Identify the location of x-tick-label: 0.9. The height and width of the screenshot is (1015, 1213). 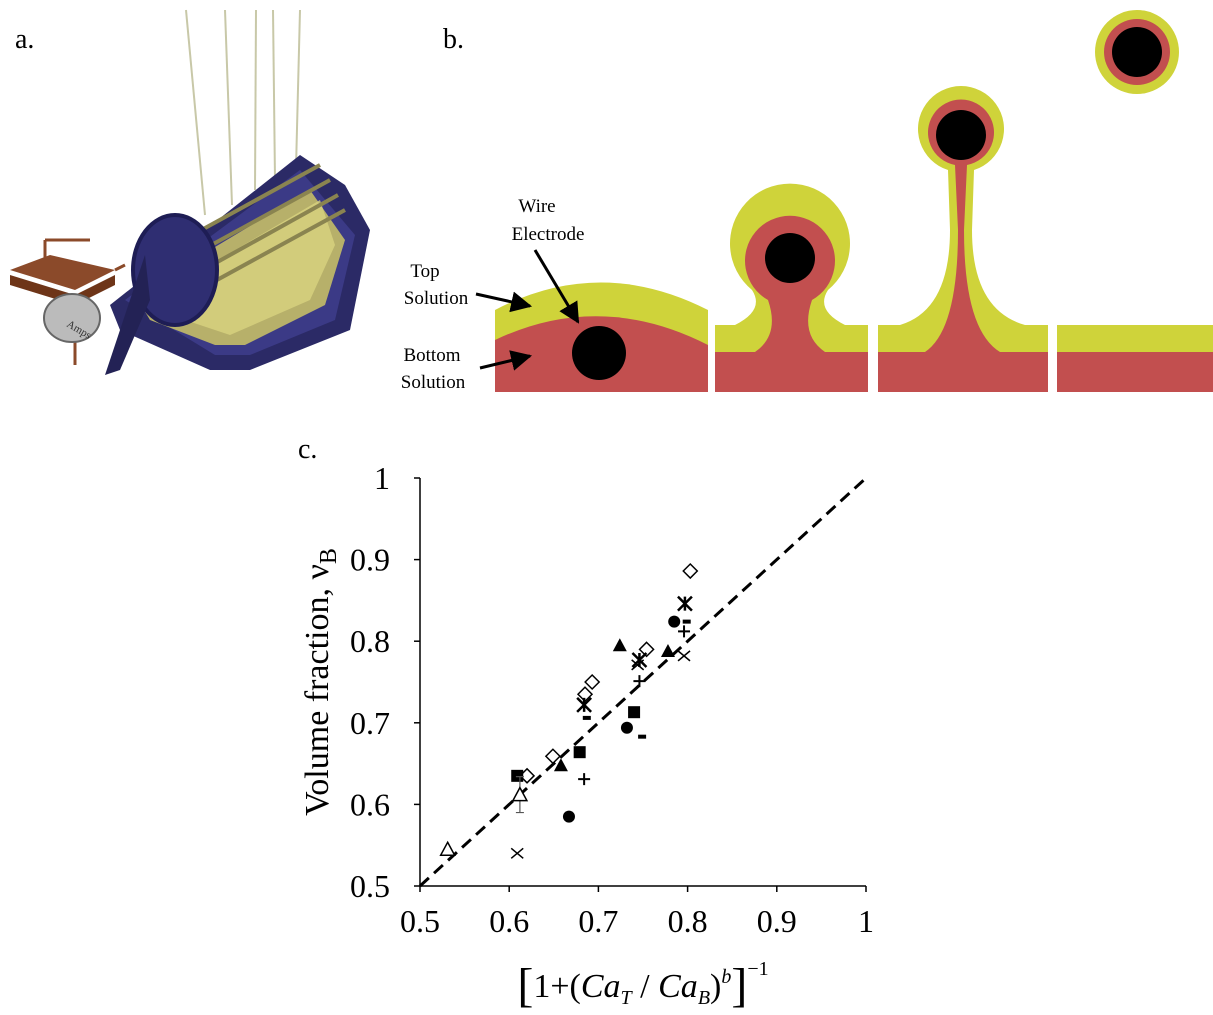
(777, 921).